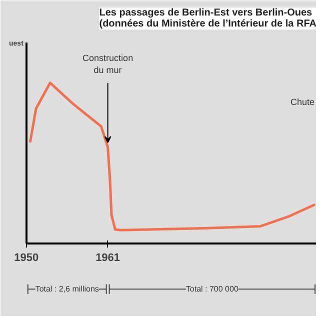  I want to click on chart-title: Les passages de Berlin-Est vers Berlin-Oues (données du Ministère de l’Intérieur de la RFA, so click(208, 19).